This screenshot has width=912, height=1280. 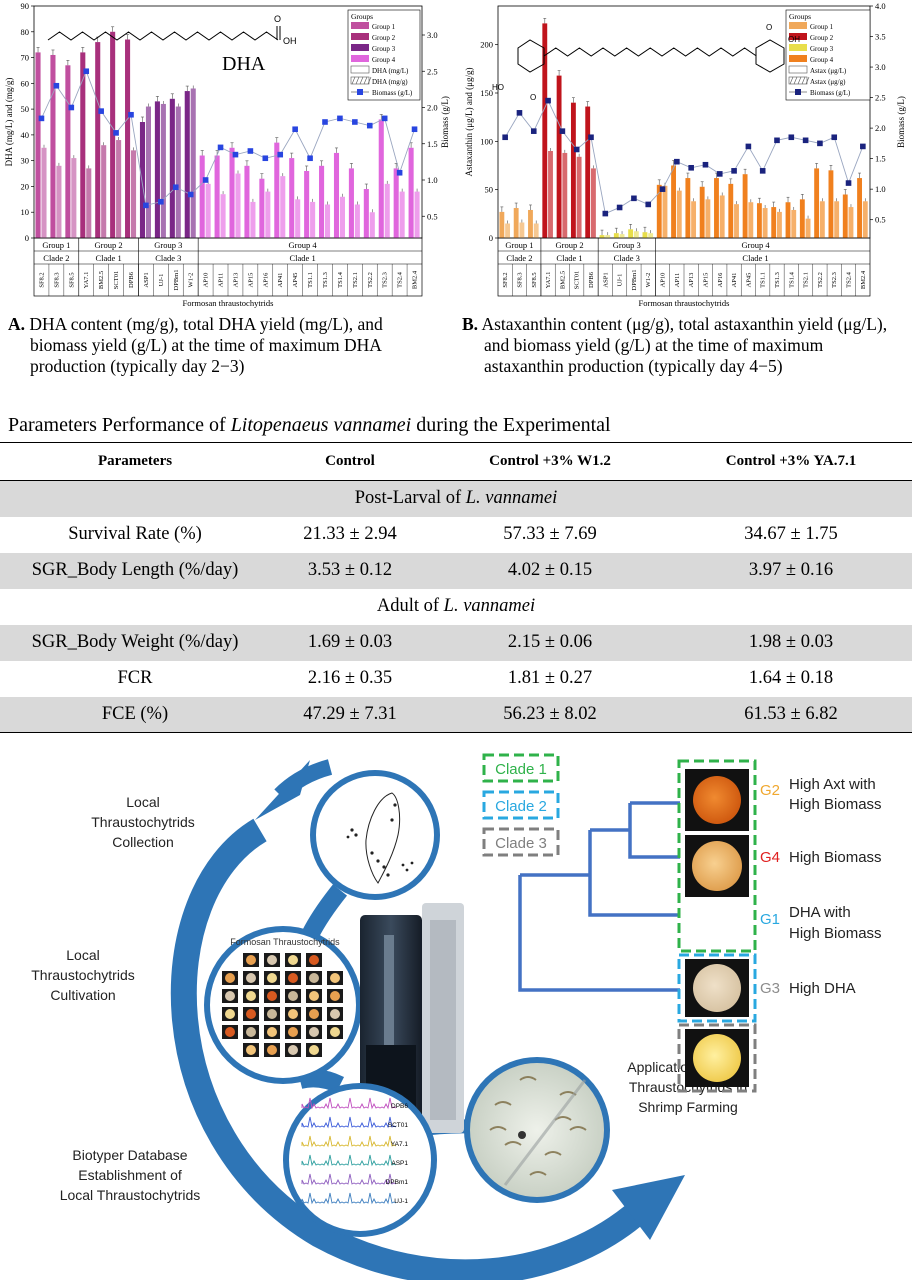 What do you see at coordinates (25, 6) in the screenshot?
I see `y-tick-label: 90` at bounding box center [25, 6].